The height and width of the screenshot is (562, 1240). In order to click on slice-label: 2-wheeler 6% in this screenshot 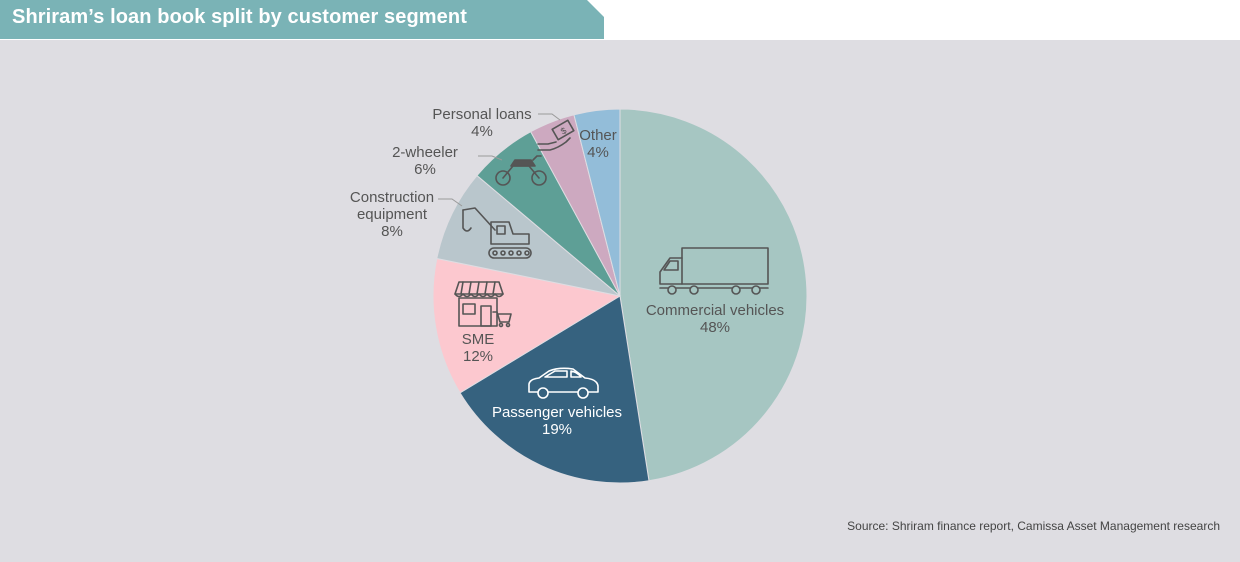, I will do `click(425, 161)`.